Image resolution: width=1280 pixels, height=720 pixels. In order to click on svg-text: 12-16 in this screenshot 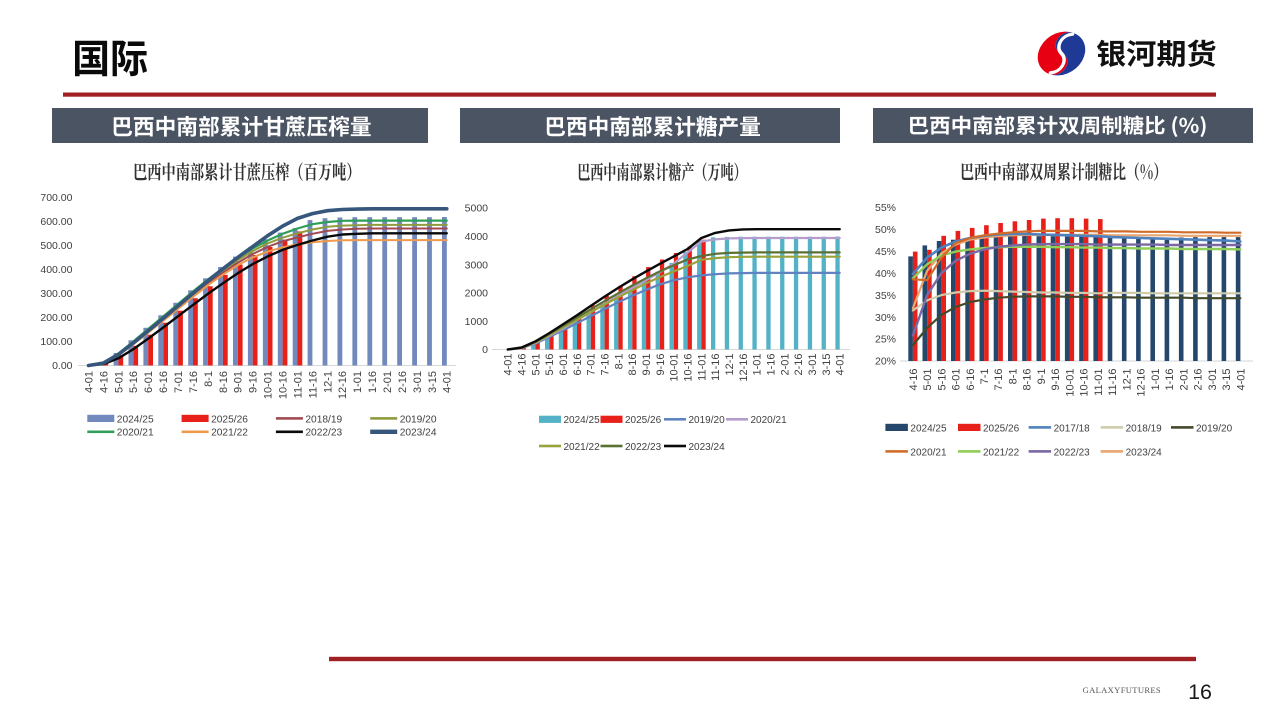, I will do `click(744, 368)`.